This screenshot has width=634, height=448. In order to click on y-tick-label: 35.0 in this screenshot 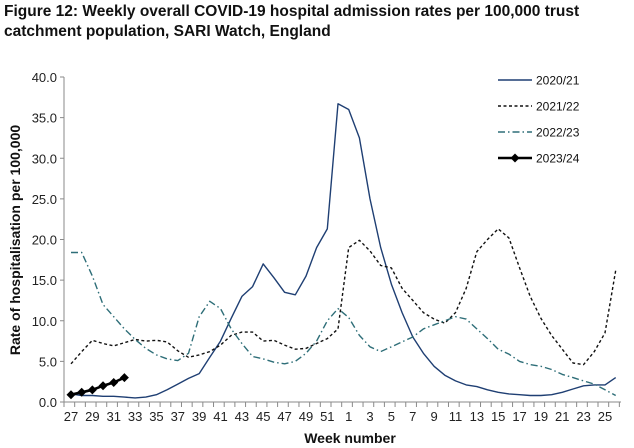, I will do `click(44, 118)`.